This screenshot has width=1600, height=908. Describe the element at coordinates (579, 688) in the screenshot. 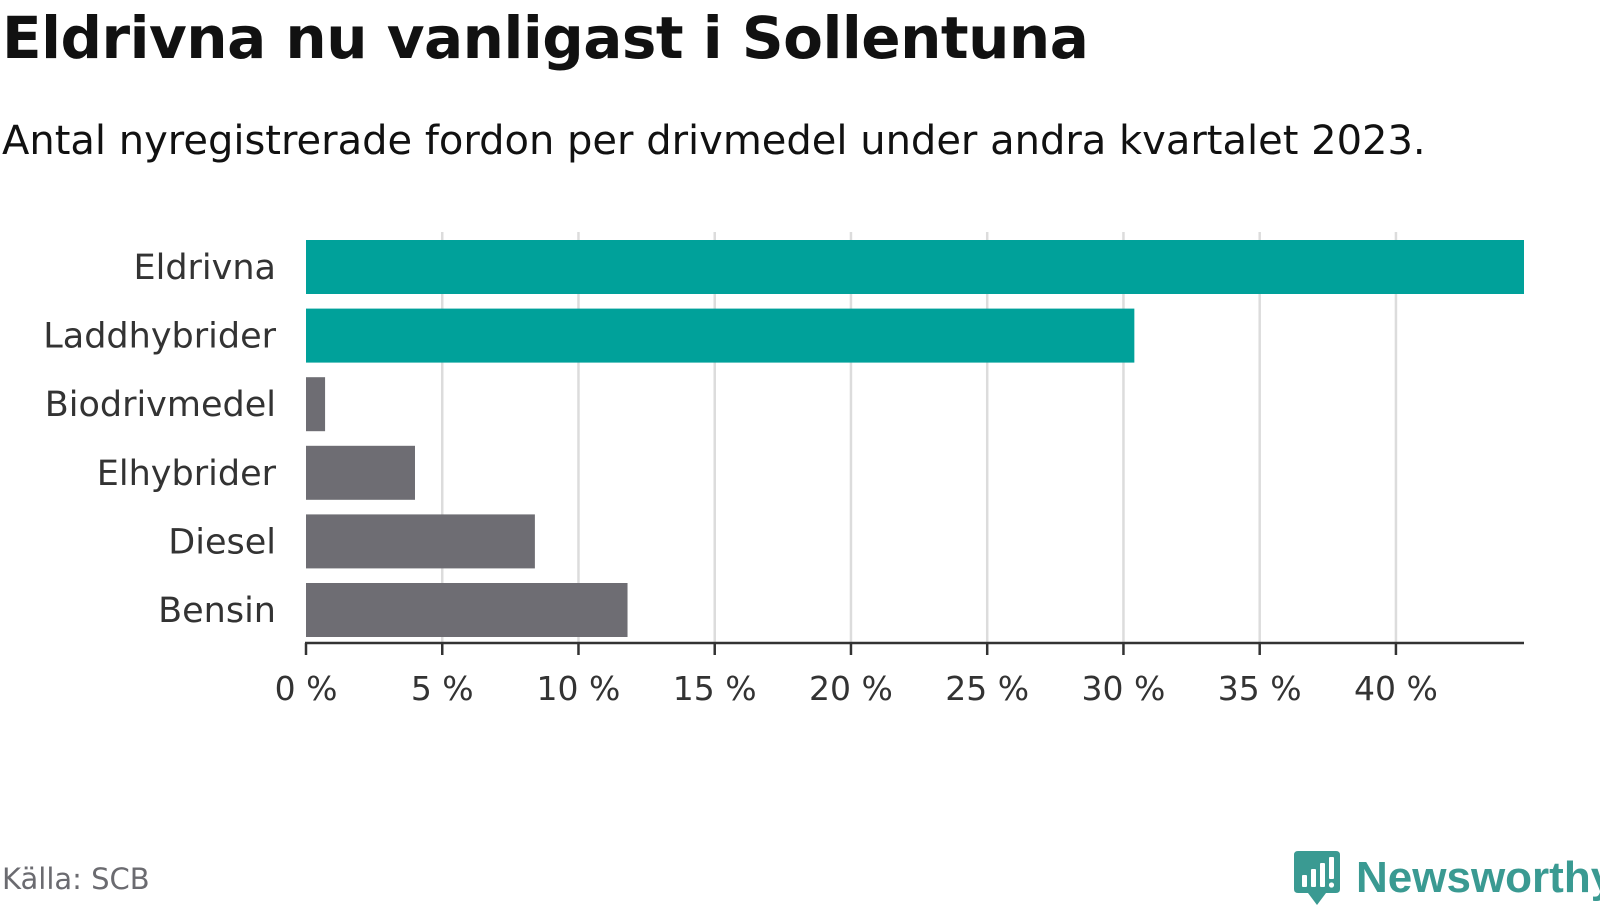

I see `x-tick-label: 10 %` at that location.